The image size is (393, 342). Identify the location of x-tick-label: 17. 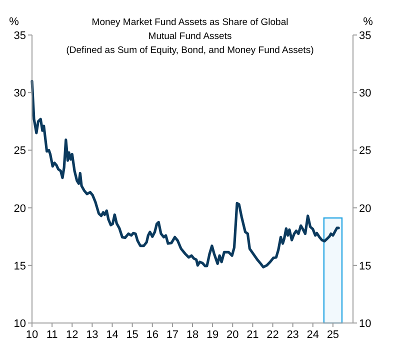
(172, 335).